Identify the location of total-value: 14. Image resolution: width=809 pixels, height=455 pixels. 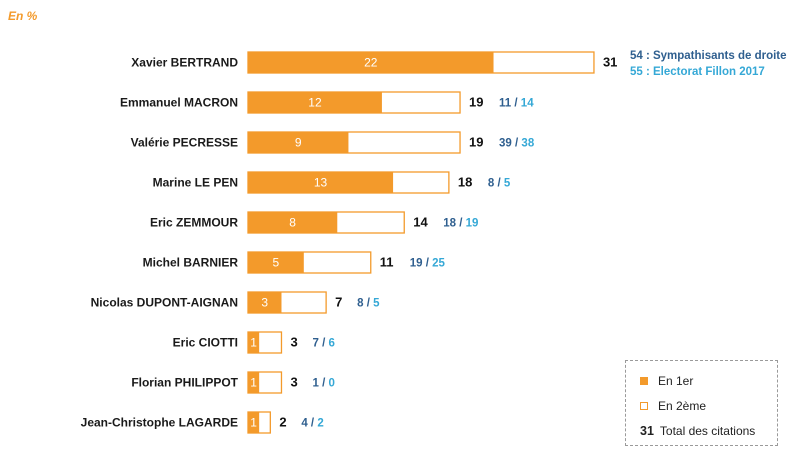
(420, 222).